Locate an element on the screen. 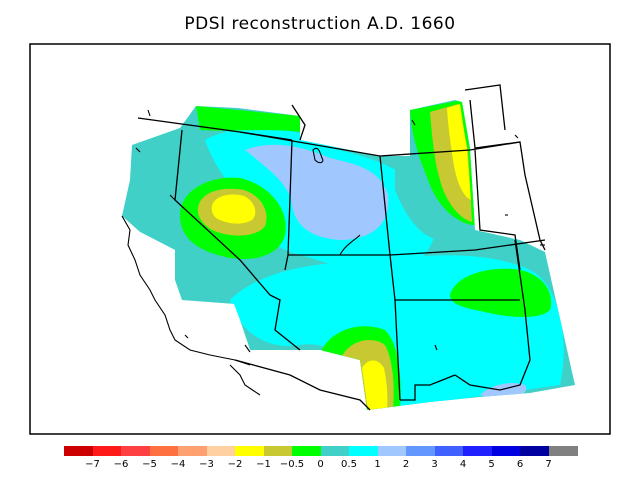  contour-cyan-east is located at coordinates (427, 200).